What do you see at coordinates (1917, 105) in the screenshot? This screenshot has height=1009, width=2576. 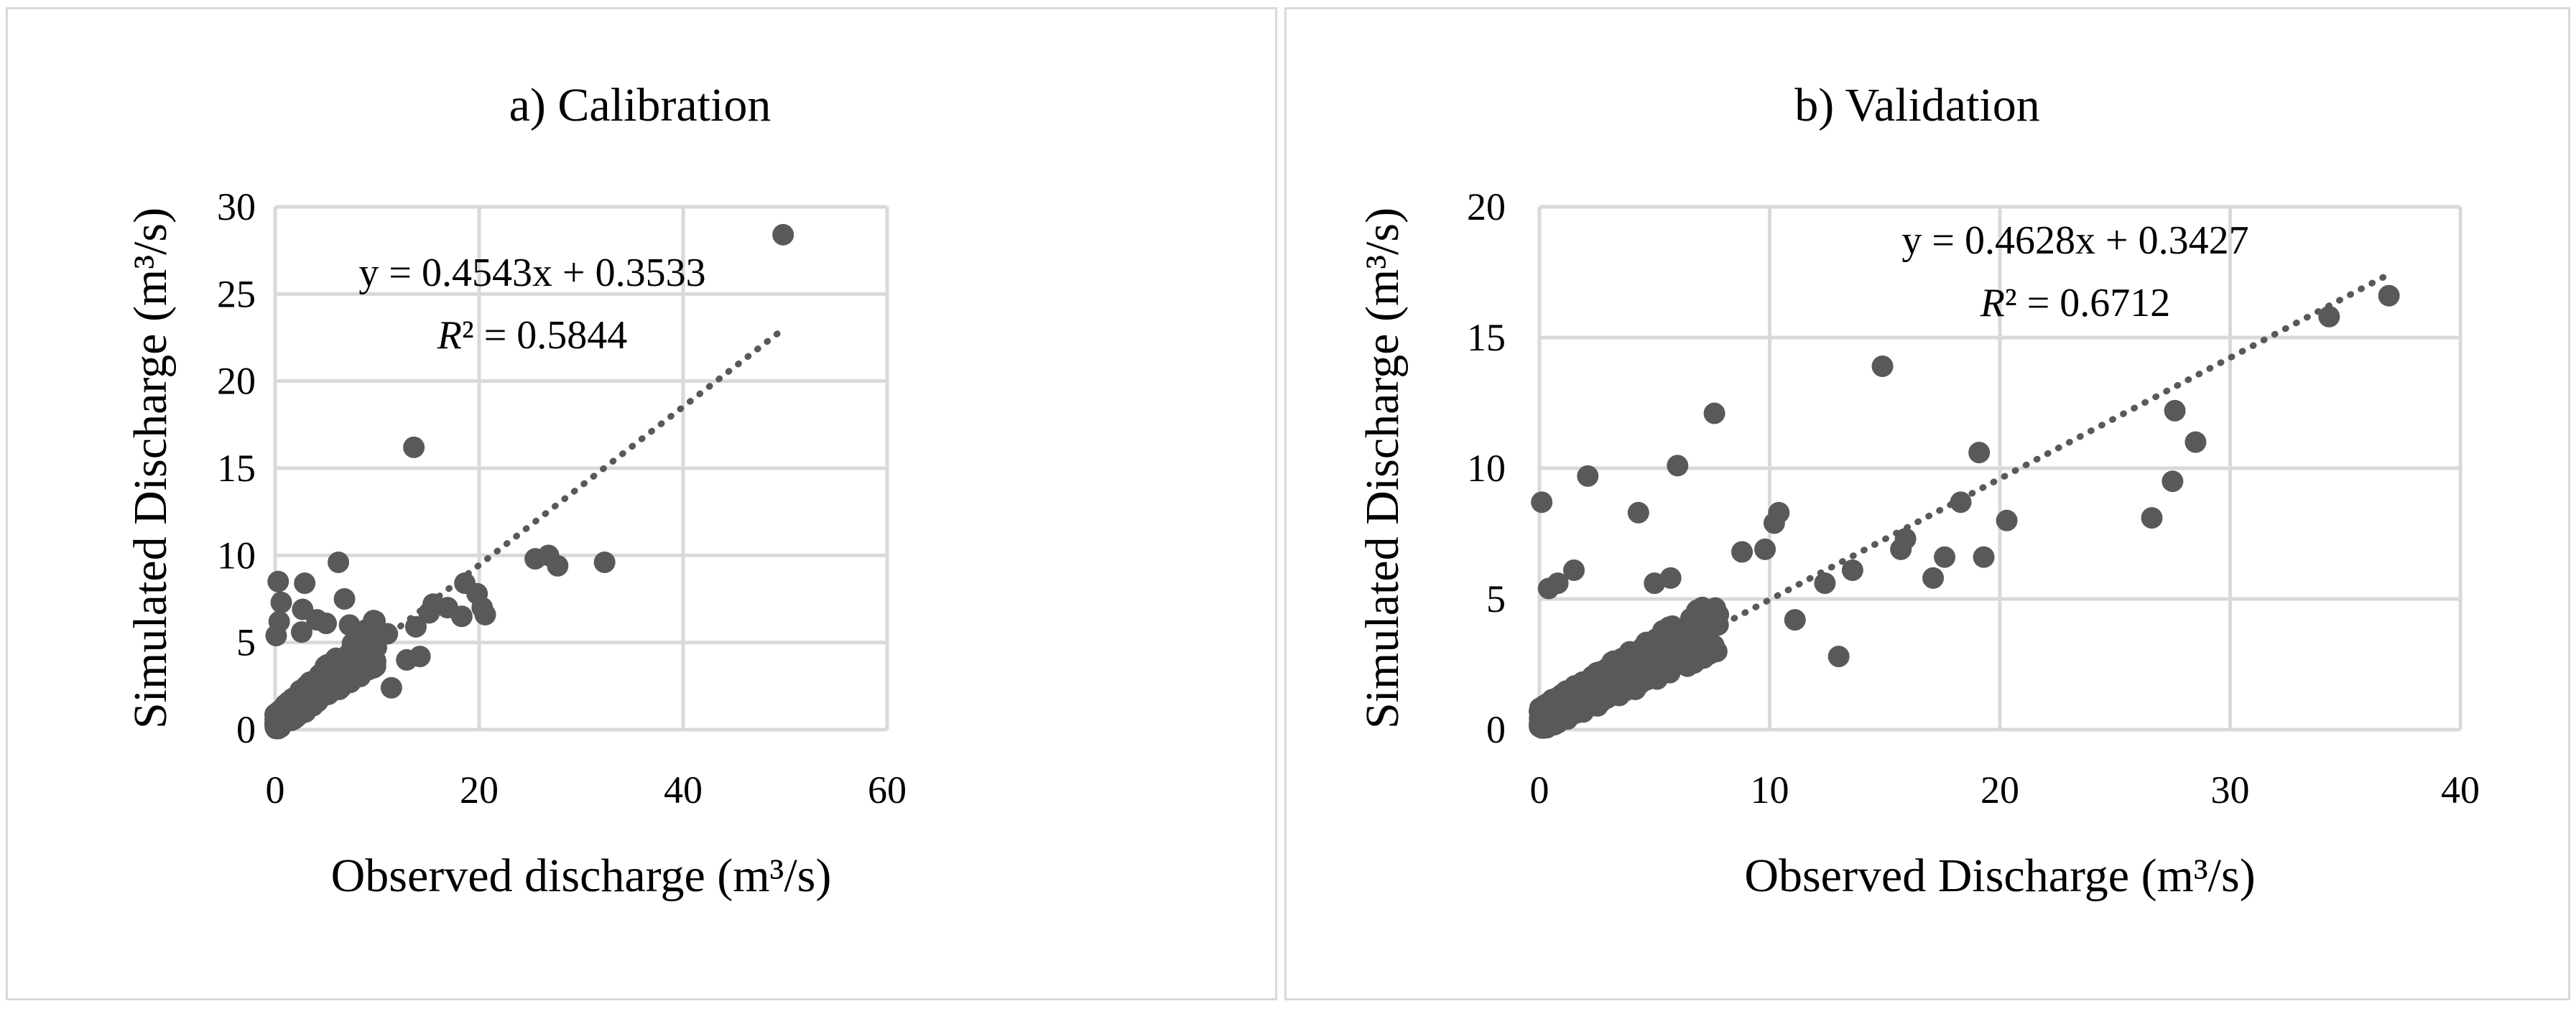 I see `chart-title: b) Validation` at bounding box center [1917, 105].